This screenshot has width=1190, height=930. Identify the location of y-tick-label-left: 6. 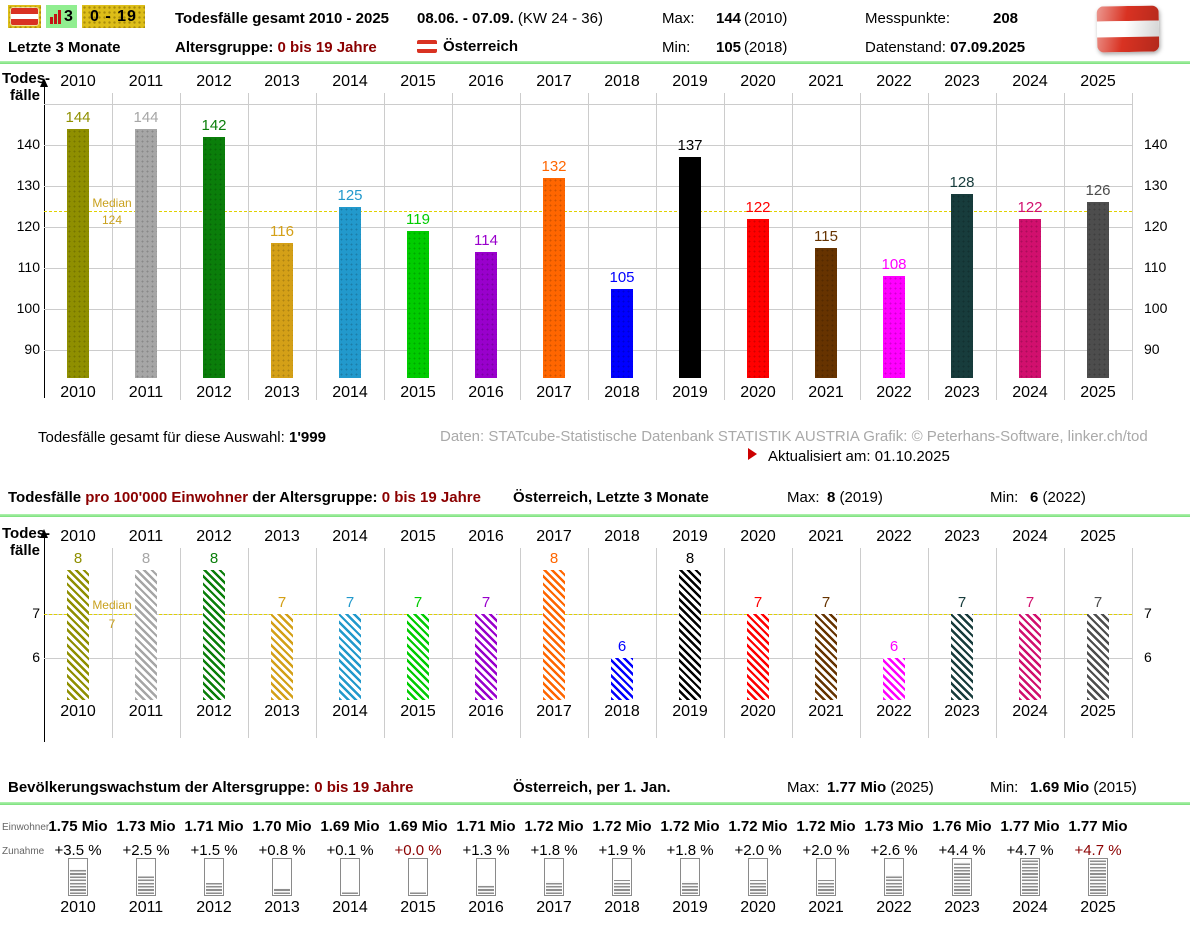
(36, 657).